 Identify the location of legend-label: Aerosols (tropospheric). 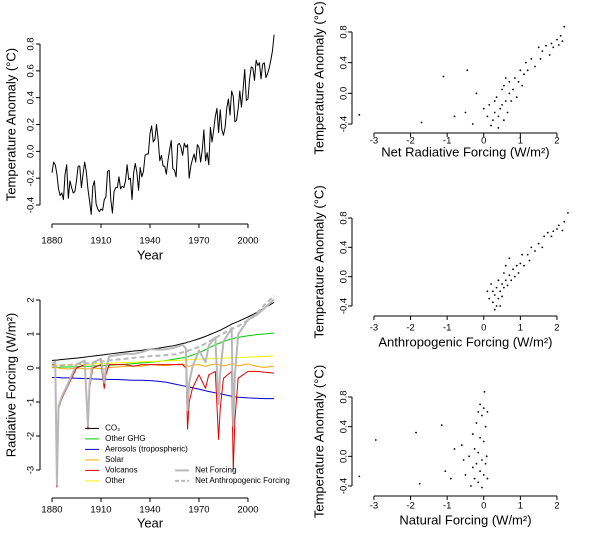
(146, 449).